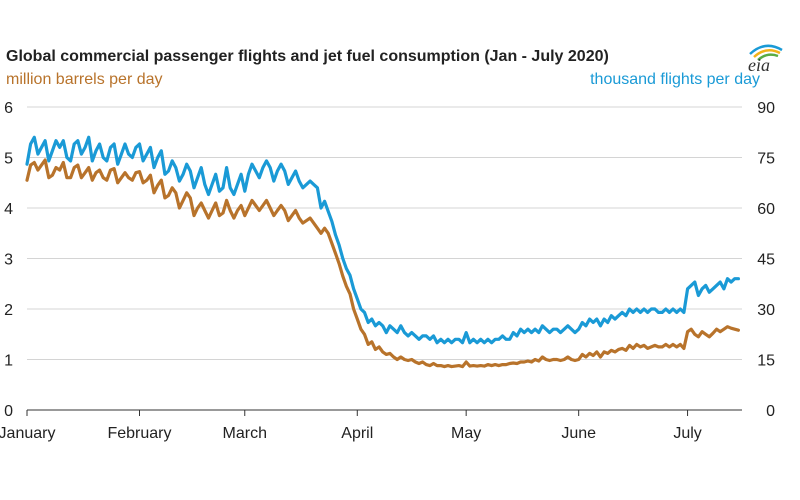  Describe the element at coordinates (8, 310) in the screenshot. I see `left-axis-tick-label: 2` at that location.